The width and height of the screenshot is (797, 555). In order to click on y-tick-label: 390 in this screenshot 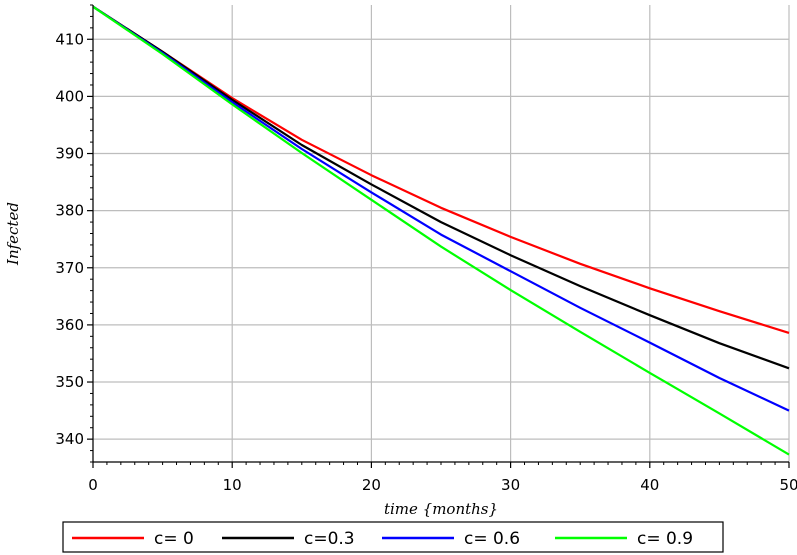, I will do `click(69, 154)`.